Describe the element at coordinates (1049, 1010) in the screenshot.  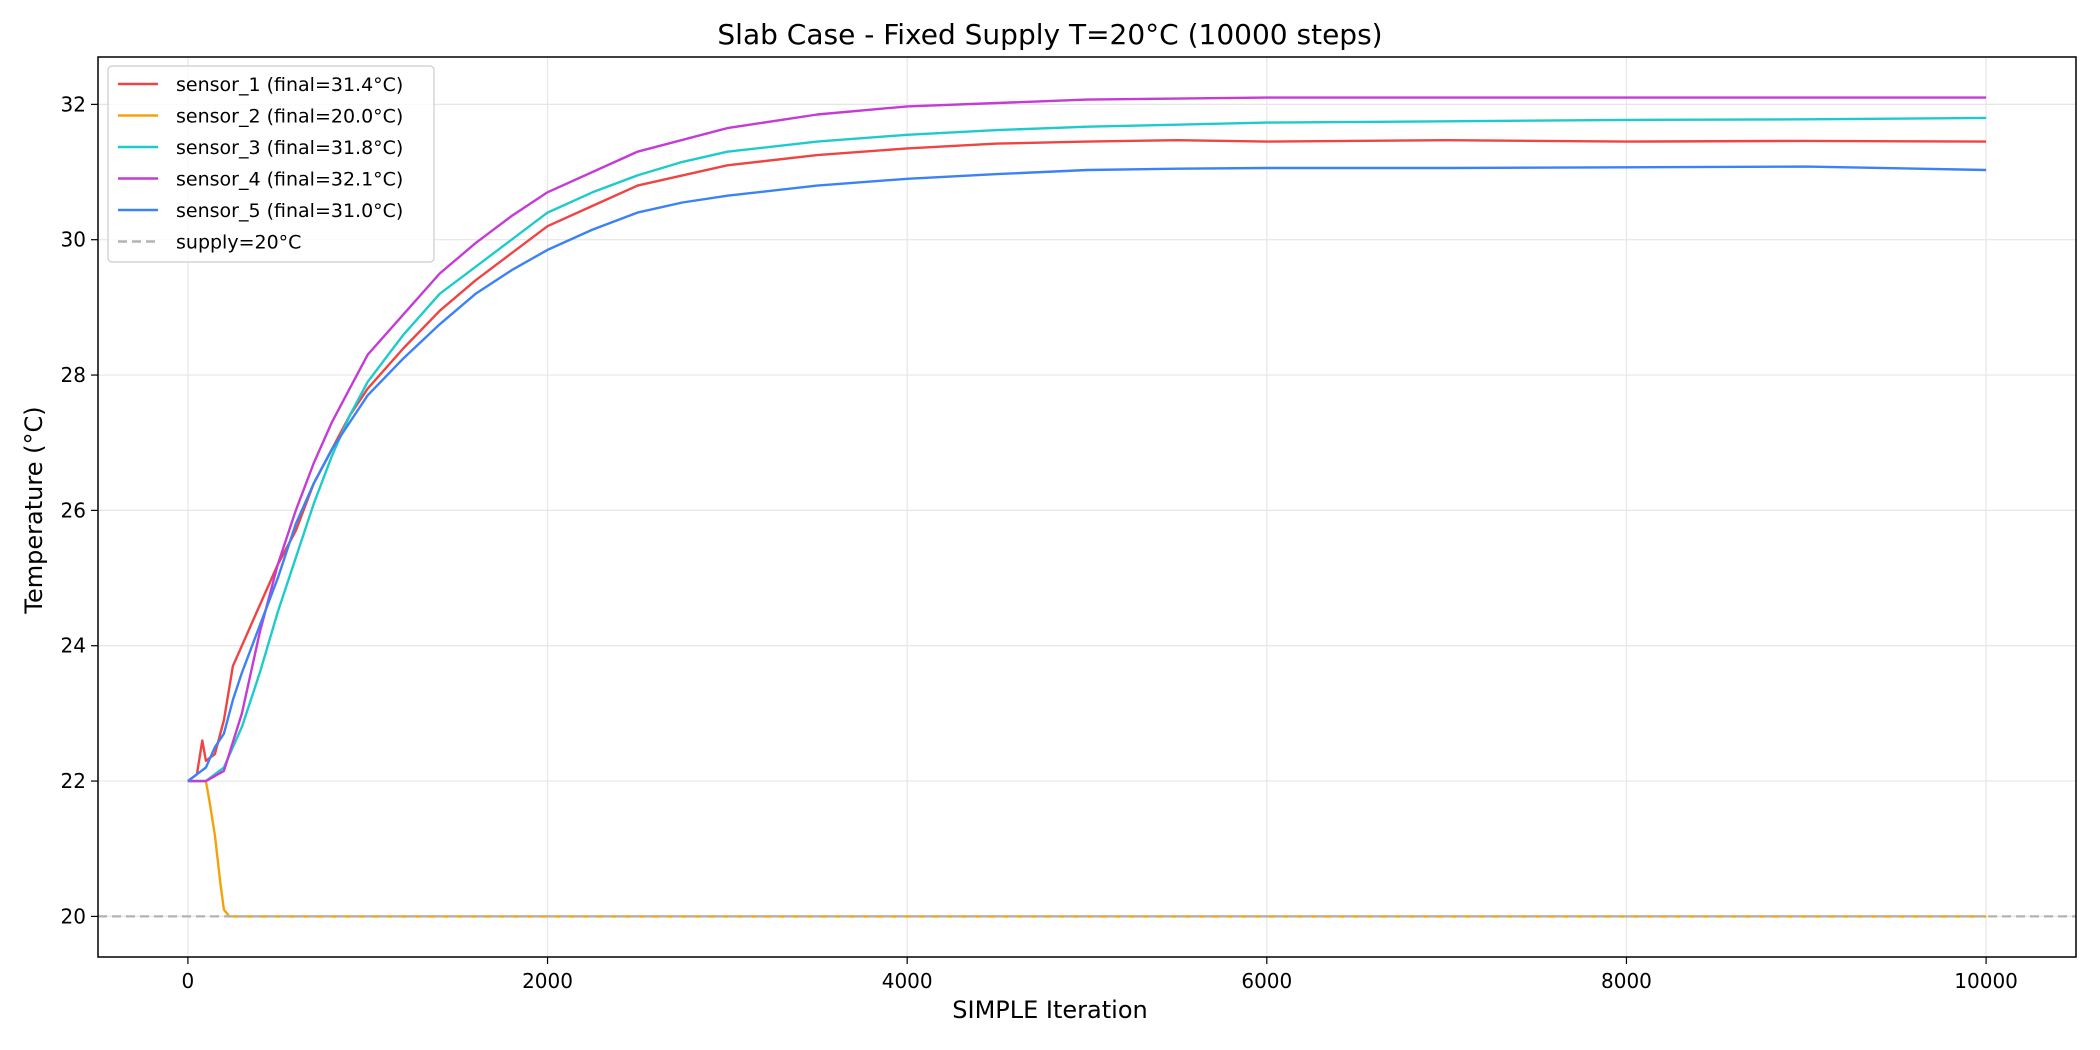
I see `x-axis-title: SIMPLE Iteration` at that location.